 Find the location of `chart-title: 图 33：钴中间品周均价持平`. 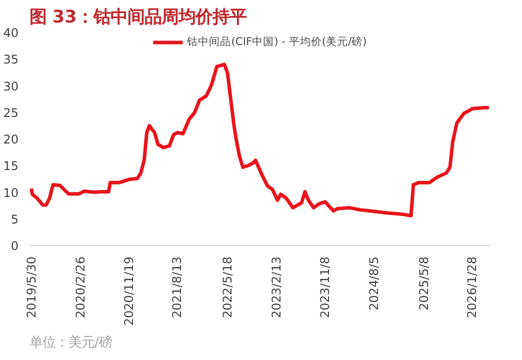

chart-title: 图 33：钴中间品周均价持平 is located at coordinates (138, 18).